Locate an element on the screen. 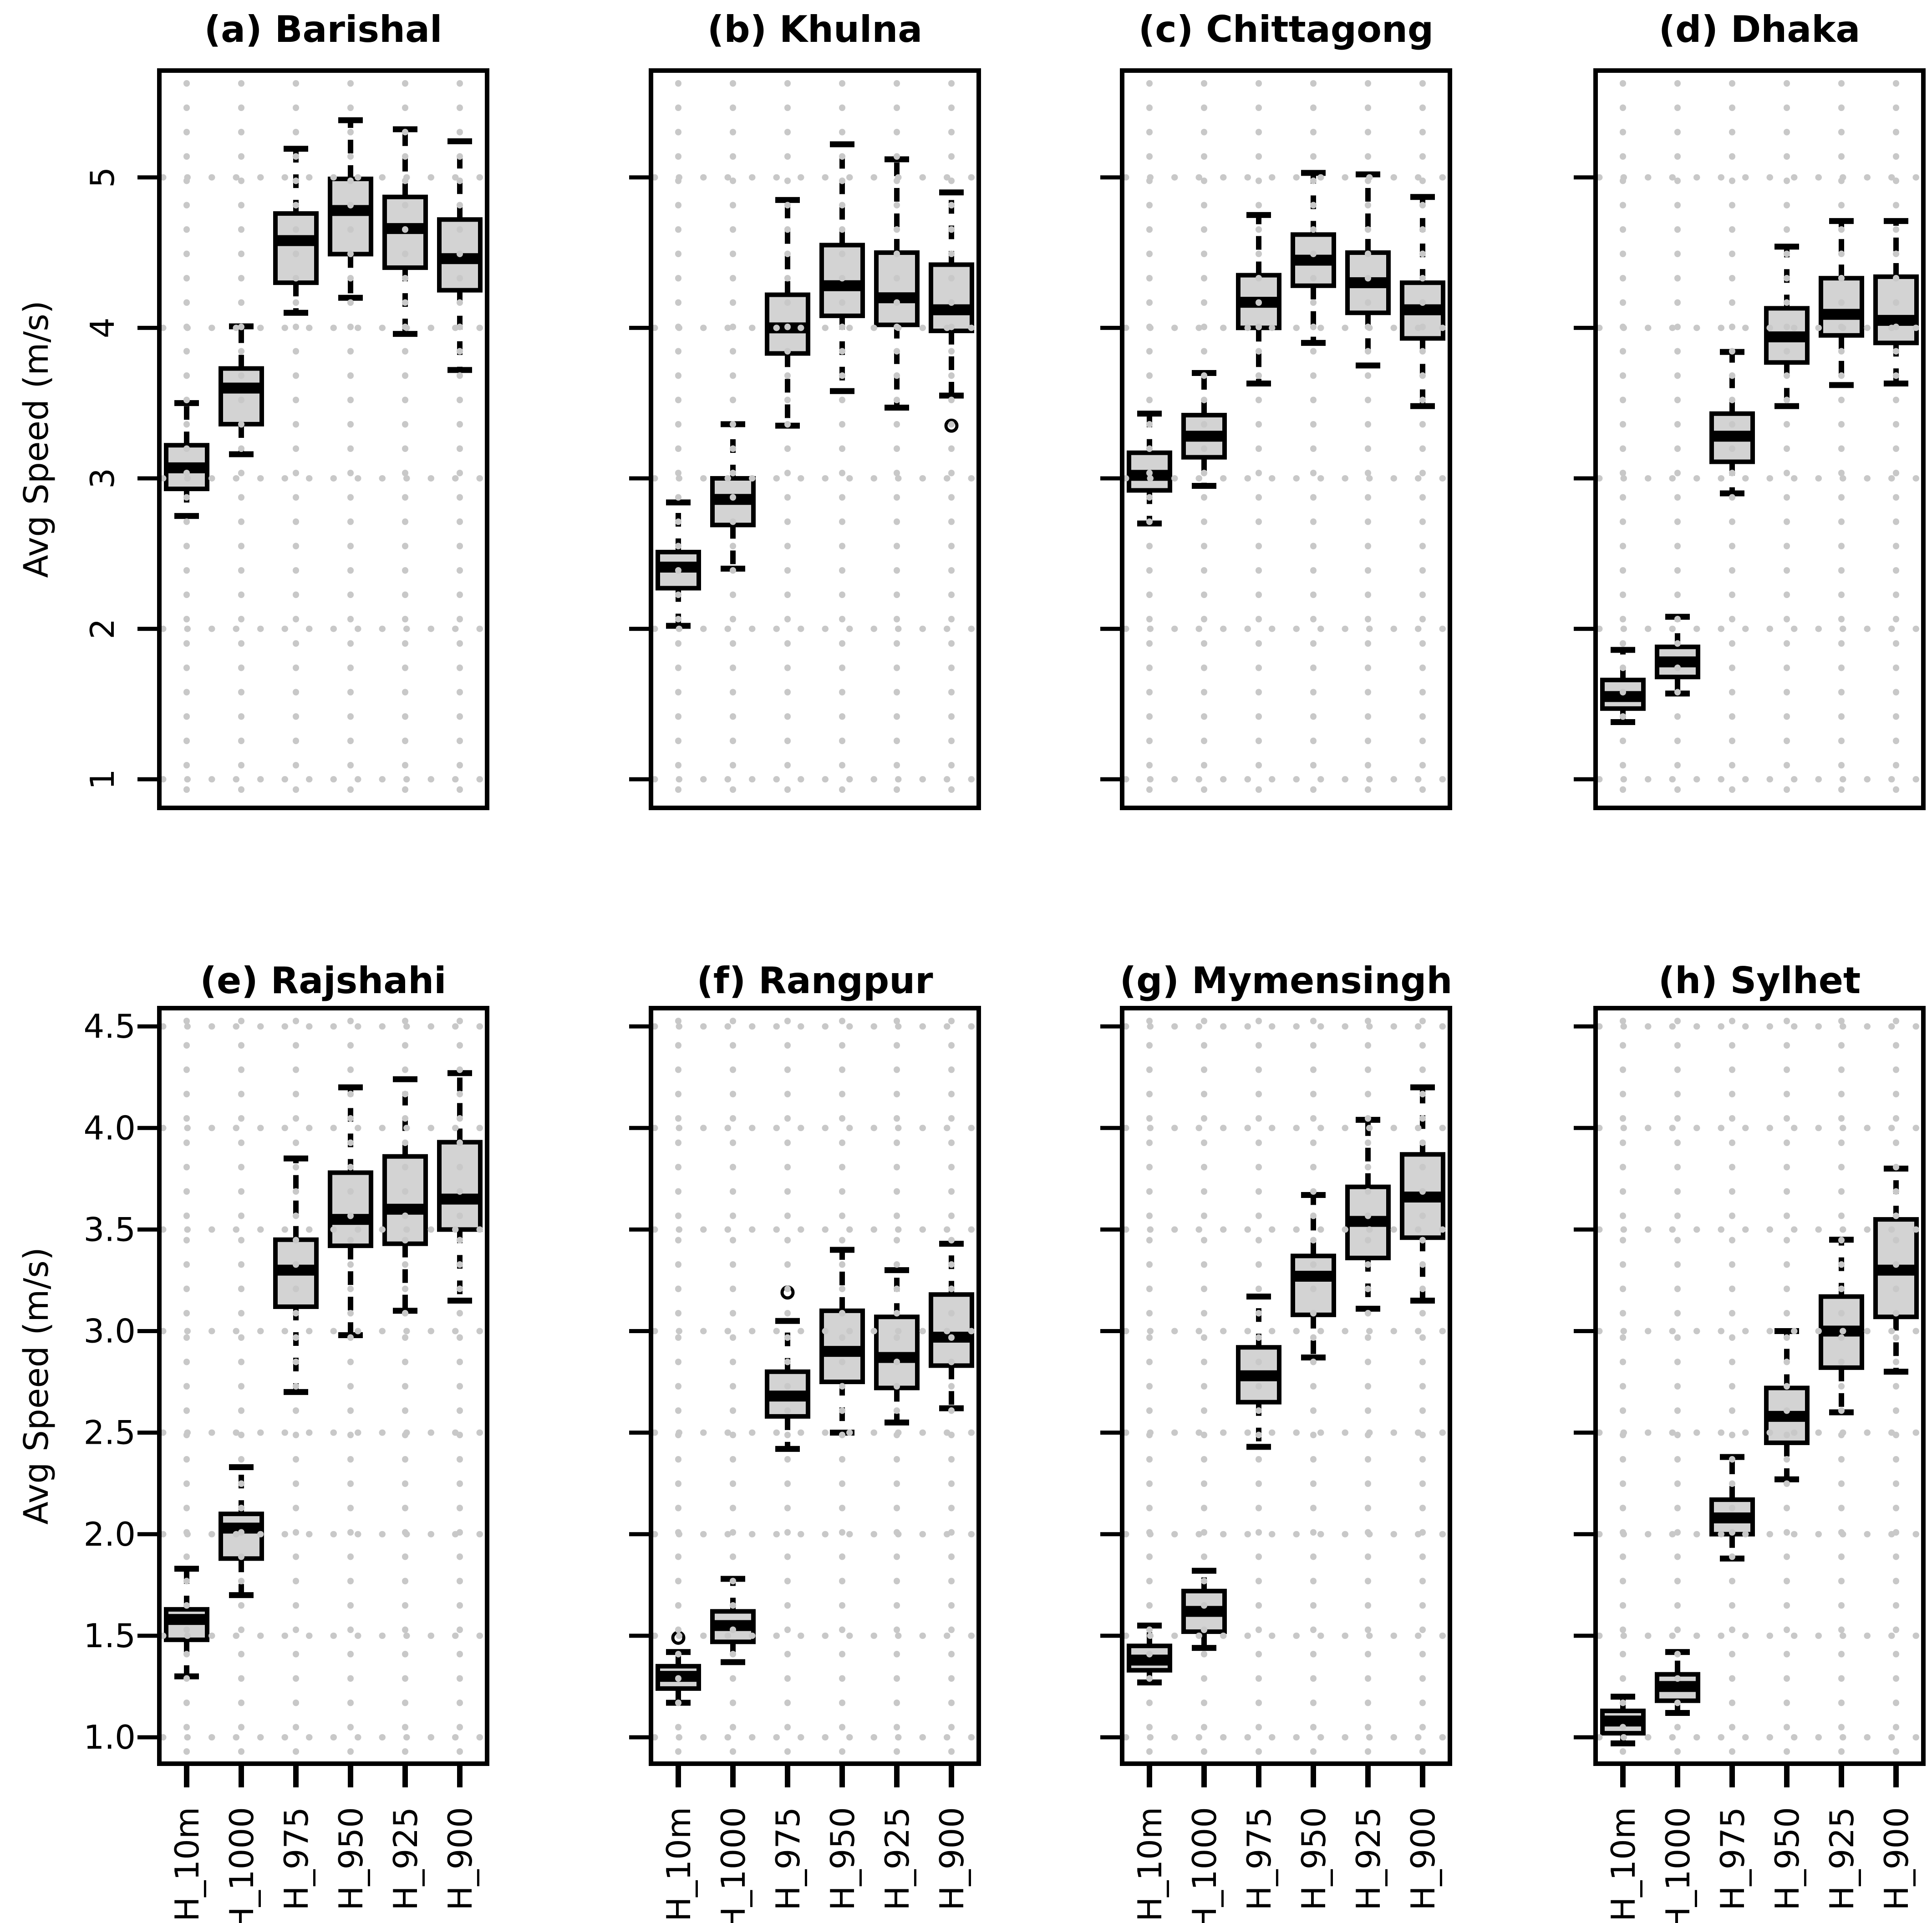 This screenshot has width=1932, height=1923. panel-title-h: (h) Sylhet is located at coordinates (1760, 981).